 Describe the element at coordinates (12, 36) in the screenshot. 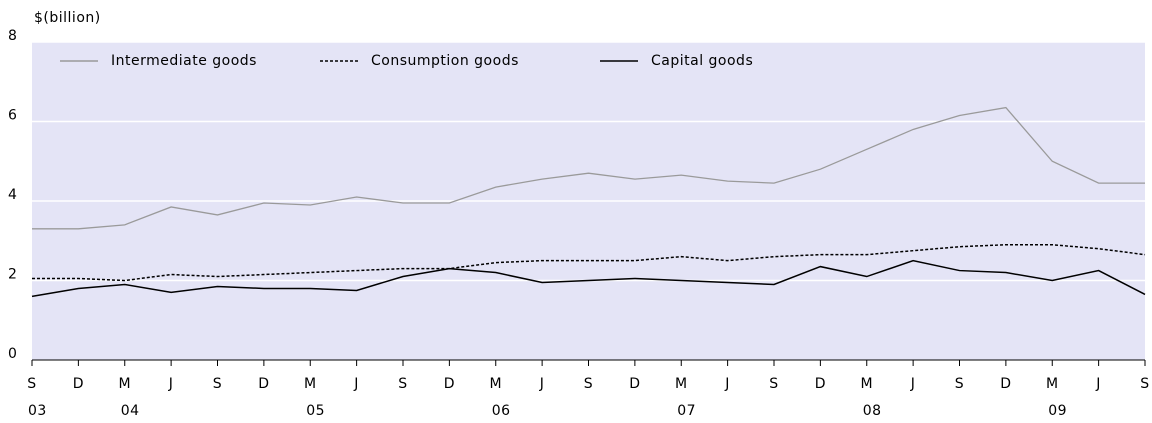

I see `y-tick-label: 8` at that location.